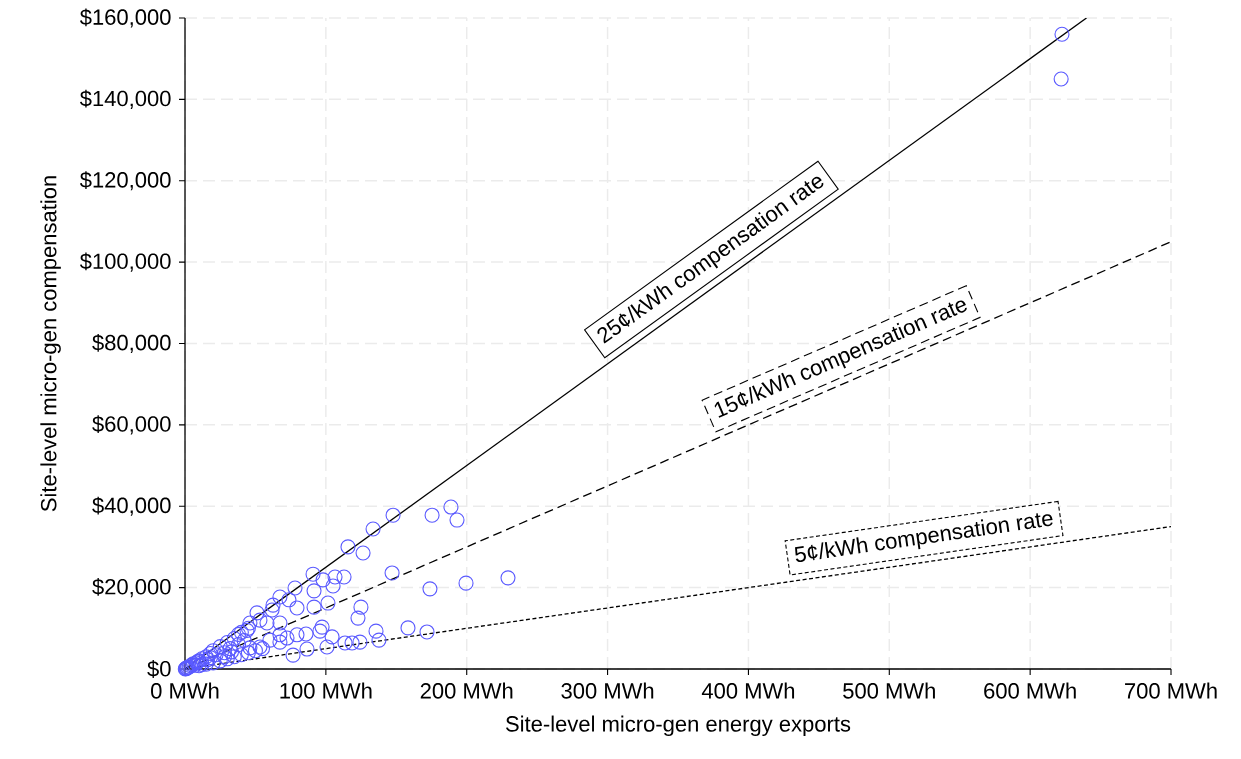 The width and height of the screenshot is (1241, 759). Describe the element at coordinates (131, 588) in the screenshot. I see `y-tick-label: $20,000` at that location.